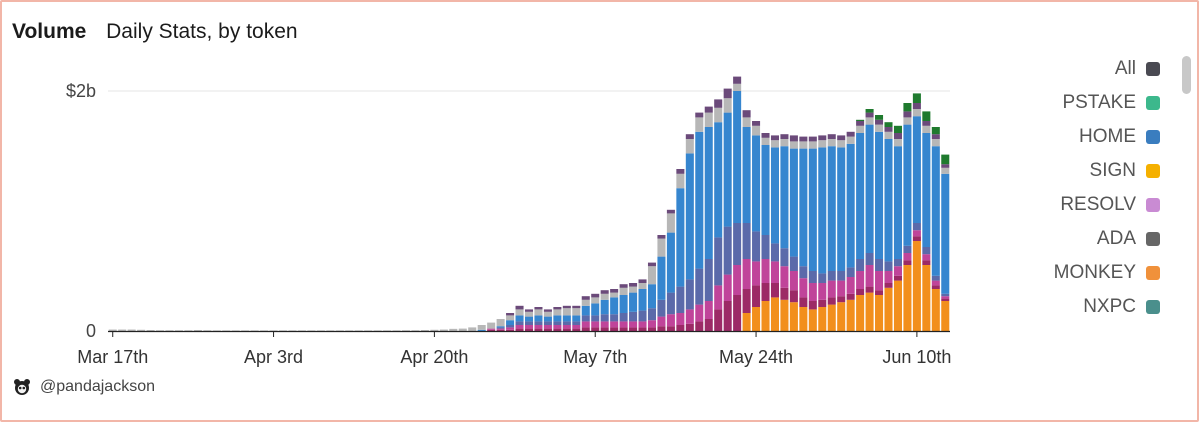  Describe the element at coordinates (155, 32) in the screenshot. I see `chart-title: Volume Daily Stats, by token` at that location.